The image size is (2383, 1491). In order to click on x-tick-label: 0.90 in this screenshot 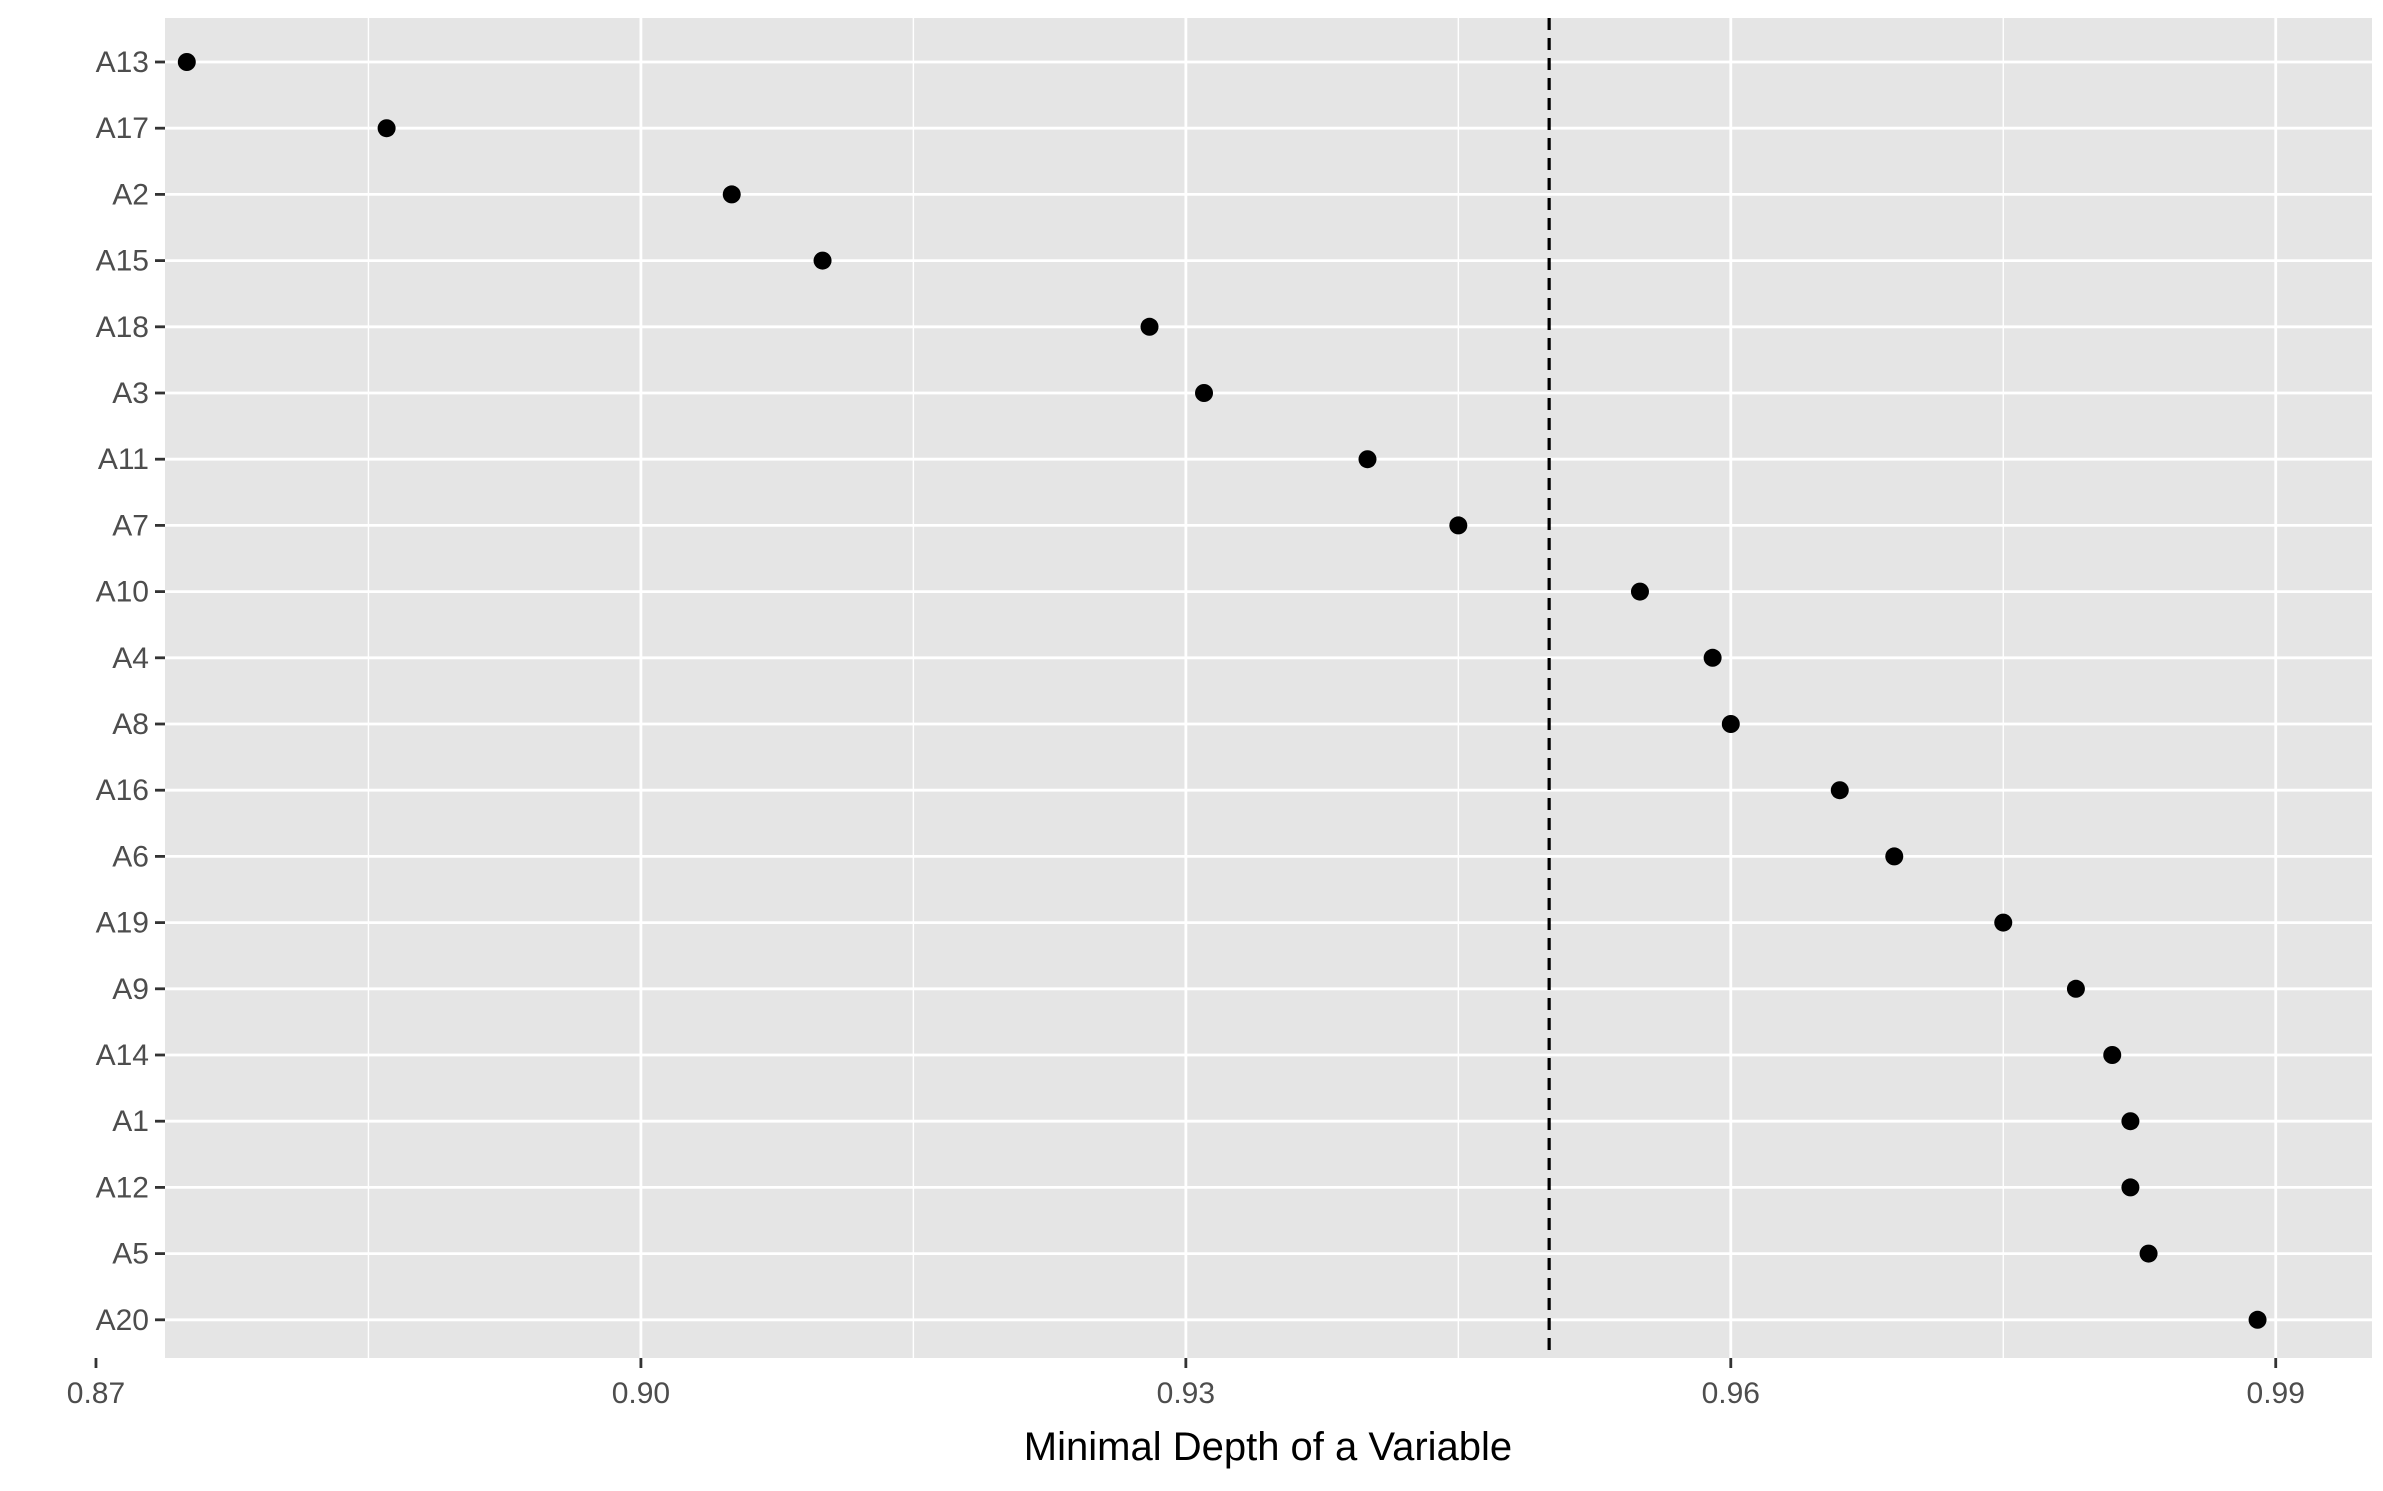, I will do `click(641, 1393)`.